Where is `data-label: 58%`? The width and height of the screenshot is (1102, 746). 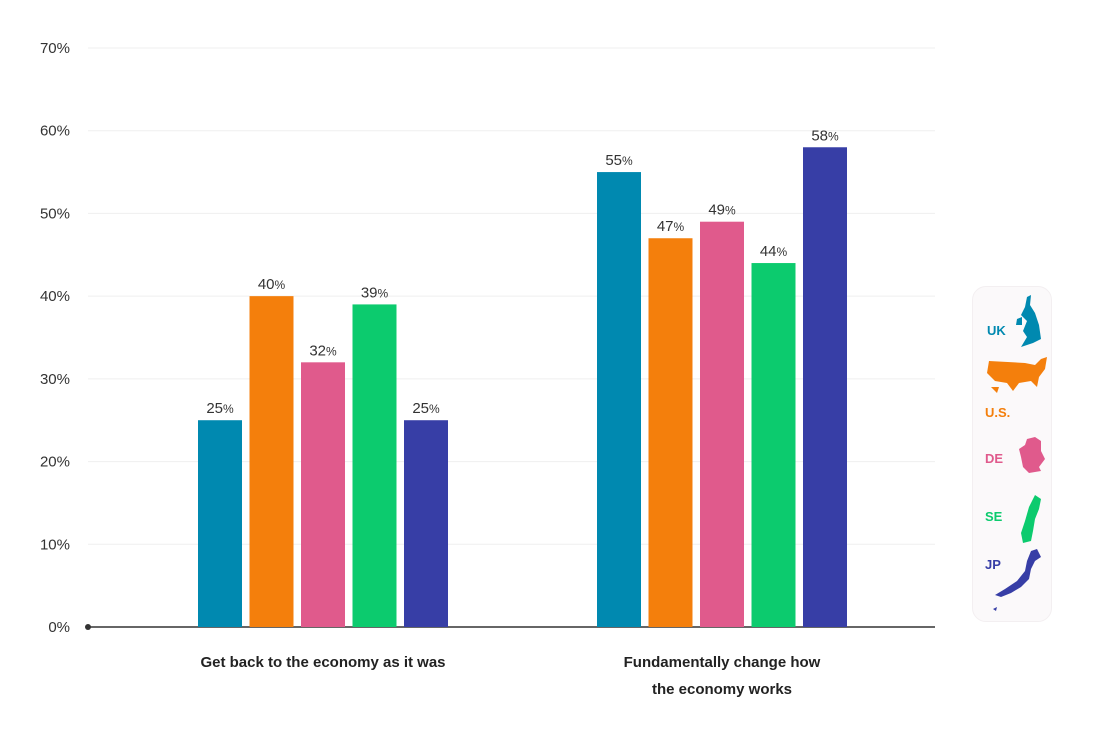 data-label: 58% is located at coordinates (825, 135).